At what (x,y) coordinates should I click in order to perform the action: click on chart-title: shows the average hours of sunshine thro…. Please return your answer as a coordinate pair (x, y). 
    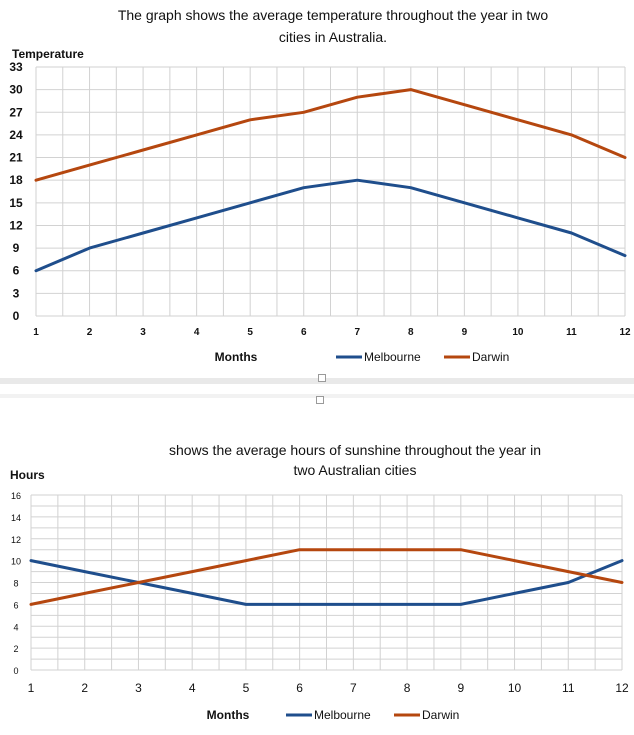
    Looking at the image, I should click on (355, 450).